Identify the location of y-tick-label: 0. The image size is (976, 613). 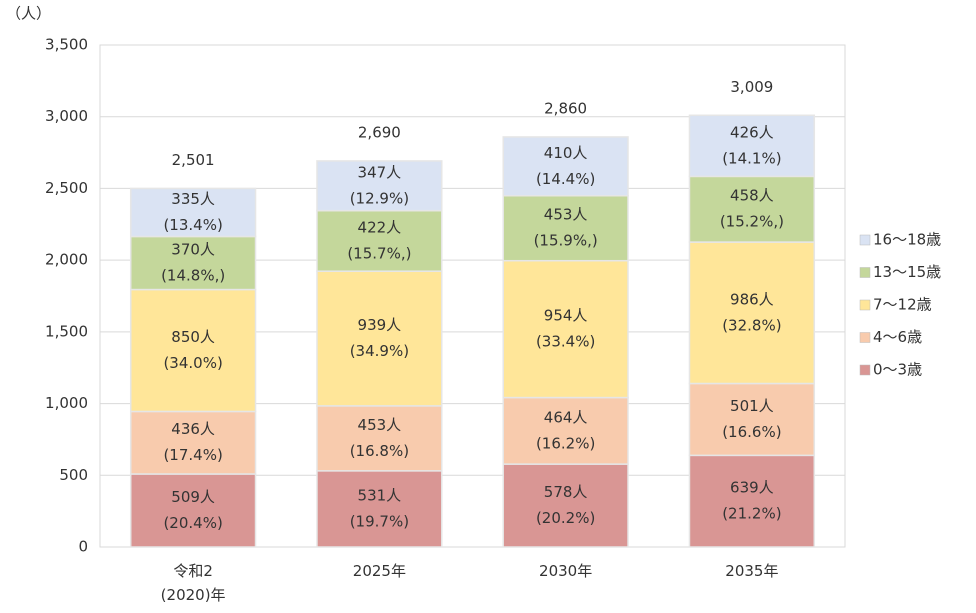
(83, 547).